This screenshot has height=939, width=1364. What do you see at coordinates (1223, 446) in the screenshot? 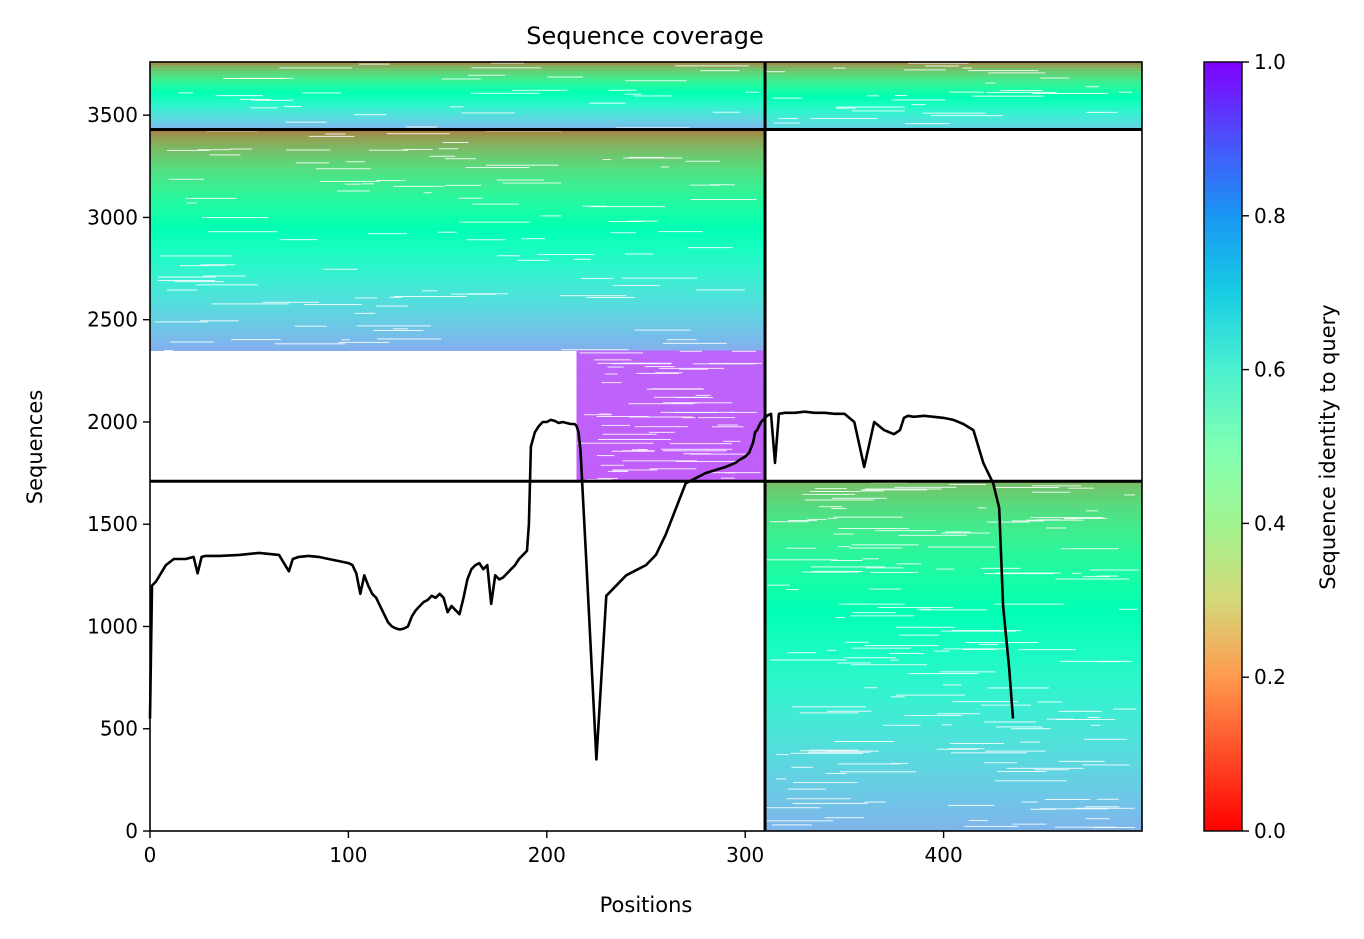
I see `colorbar` at bounding box center [1223, 446].